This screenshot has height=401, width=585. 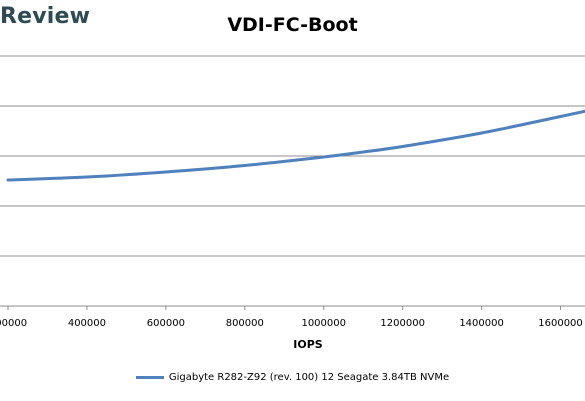 What do you see at coordinates (45, 16) in the screenshot?
I see `brand-logo-text: Review` at bounding box center [45, 16].